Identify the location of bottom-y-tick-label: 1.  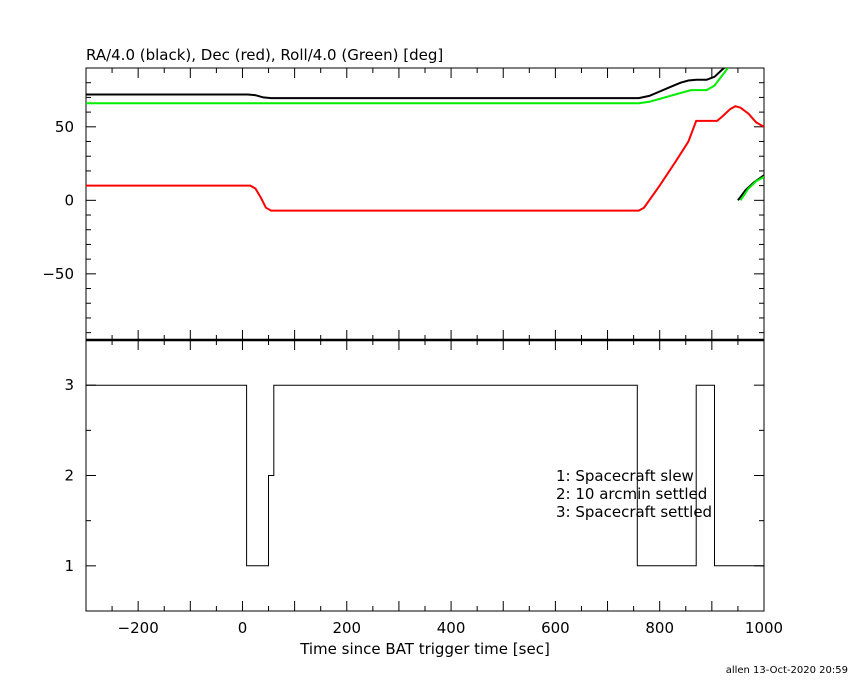
(69, 566).